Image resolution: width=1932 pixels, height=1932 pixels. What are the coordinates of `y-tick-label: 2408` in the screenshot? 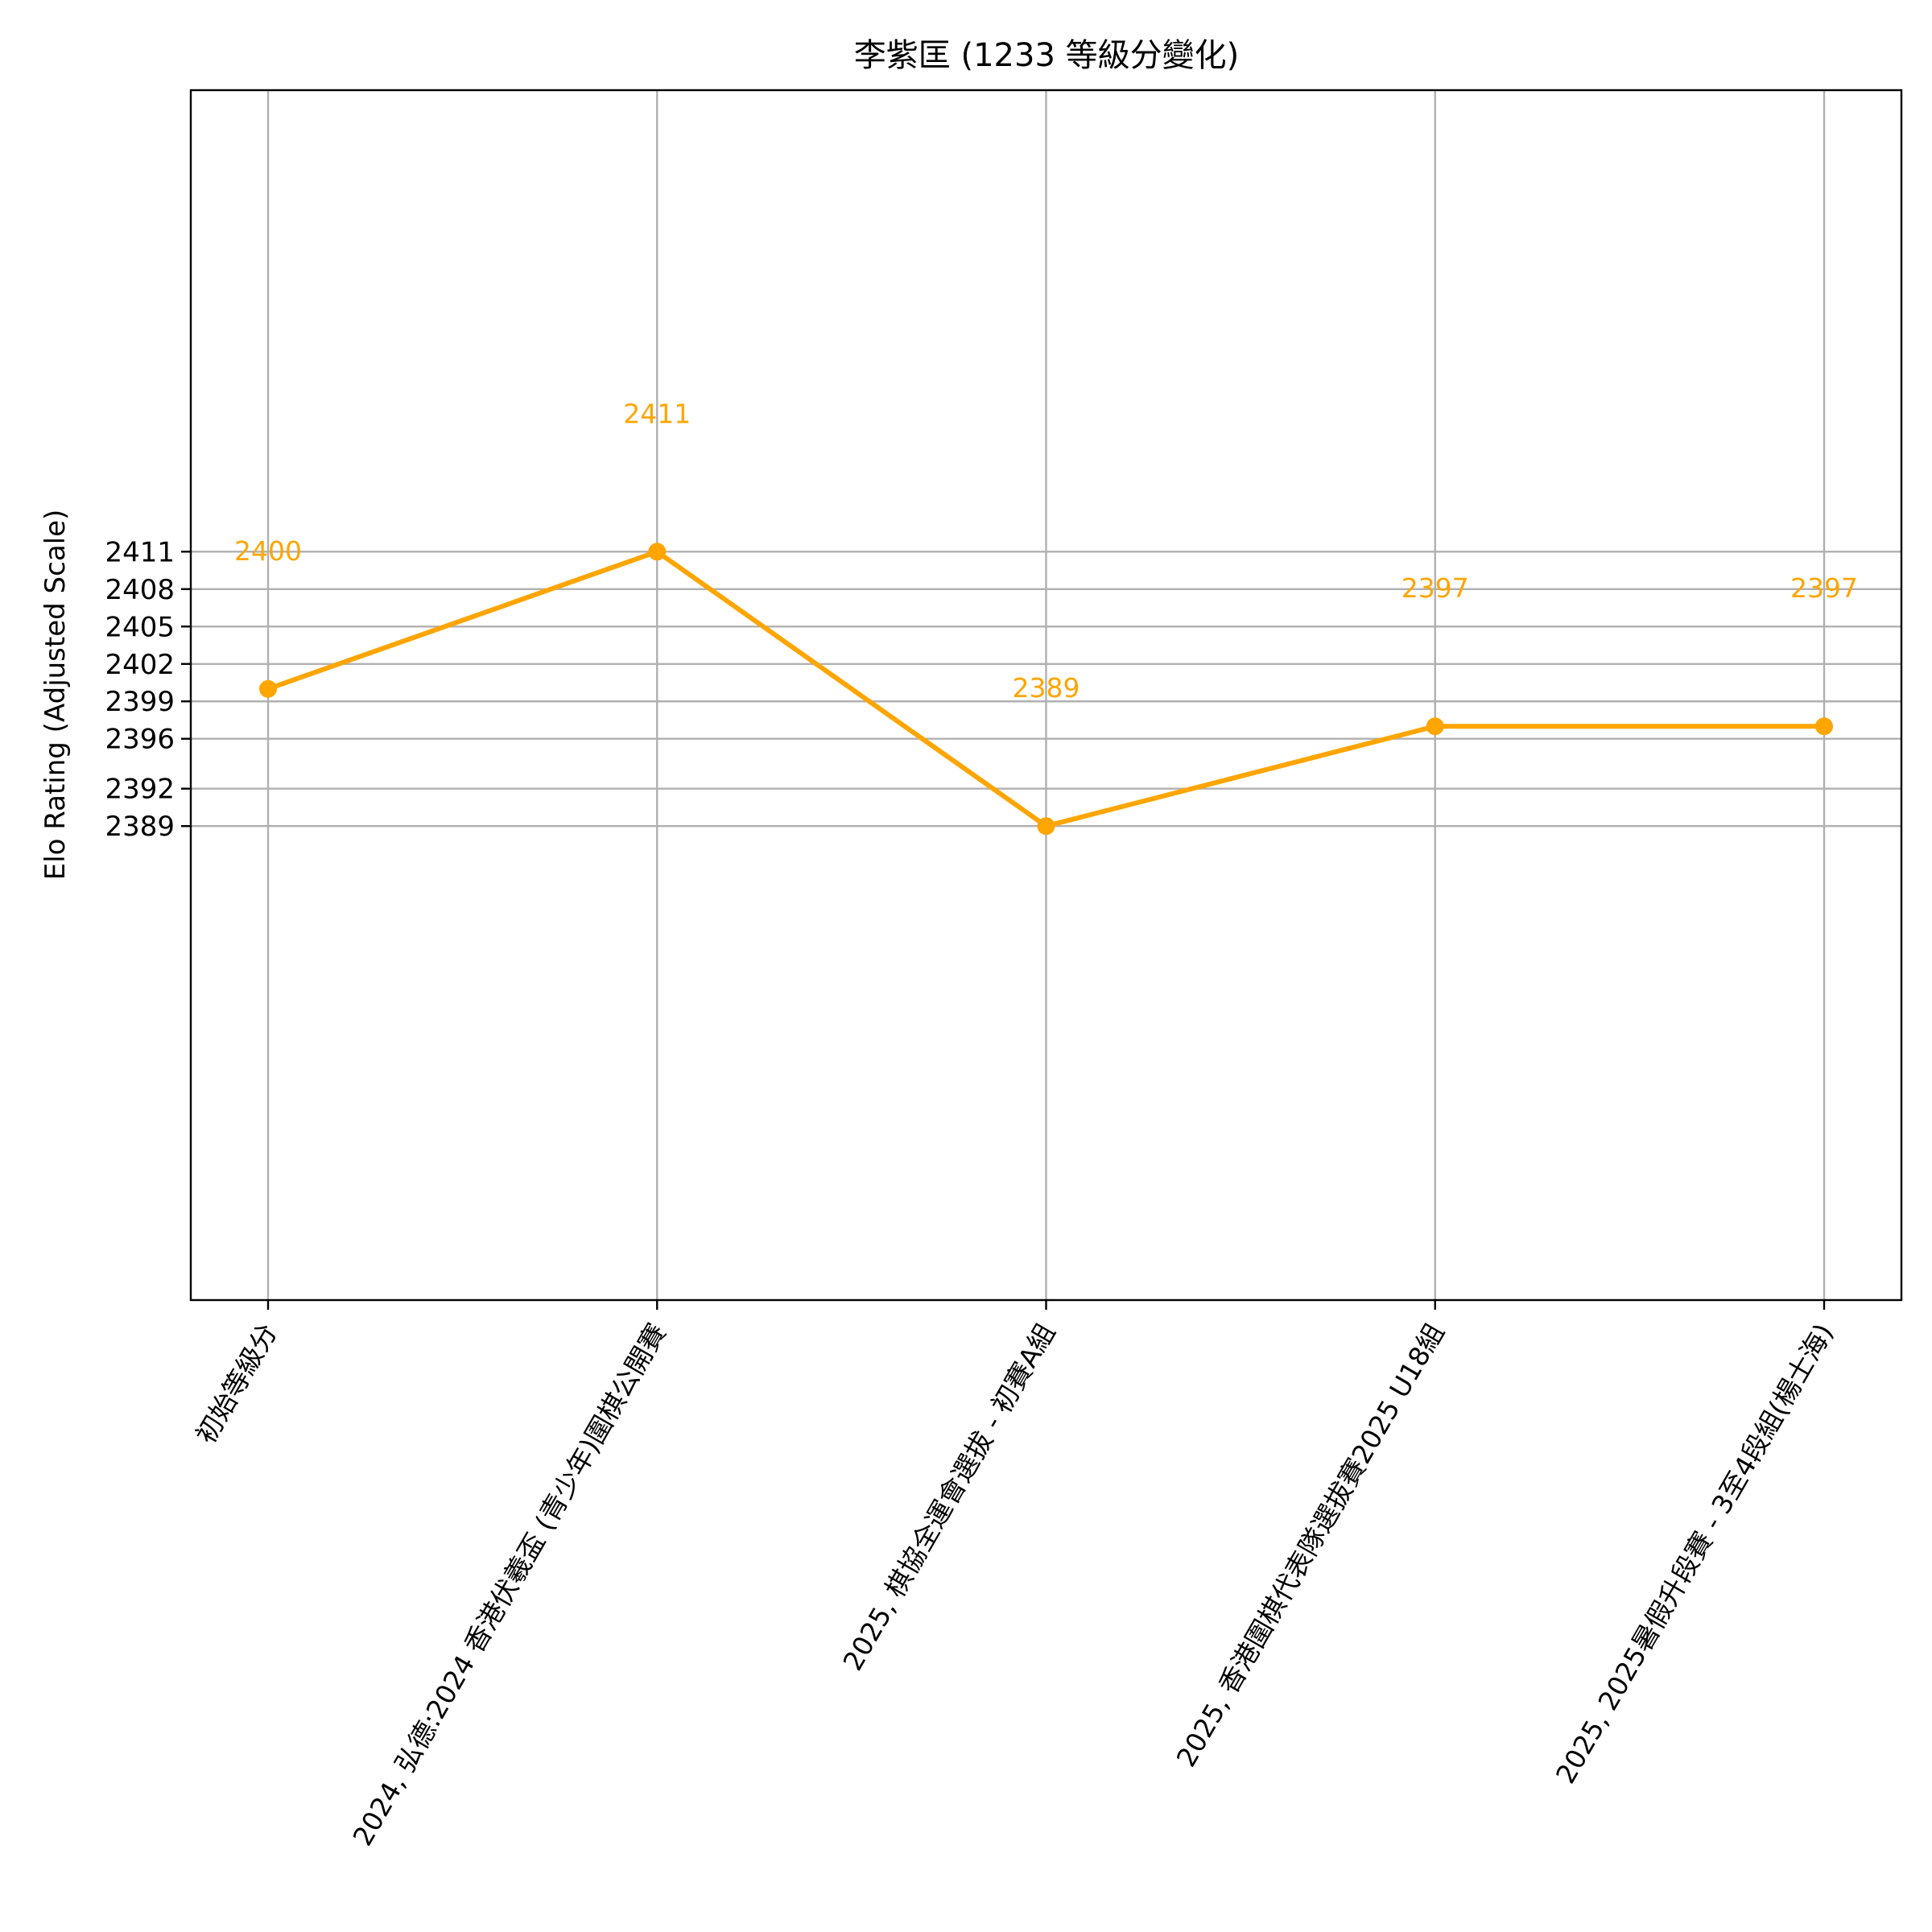 It's located at (140, 590).